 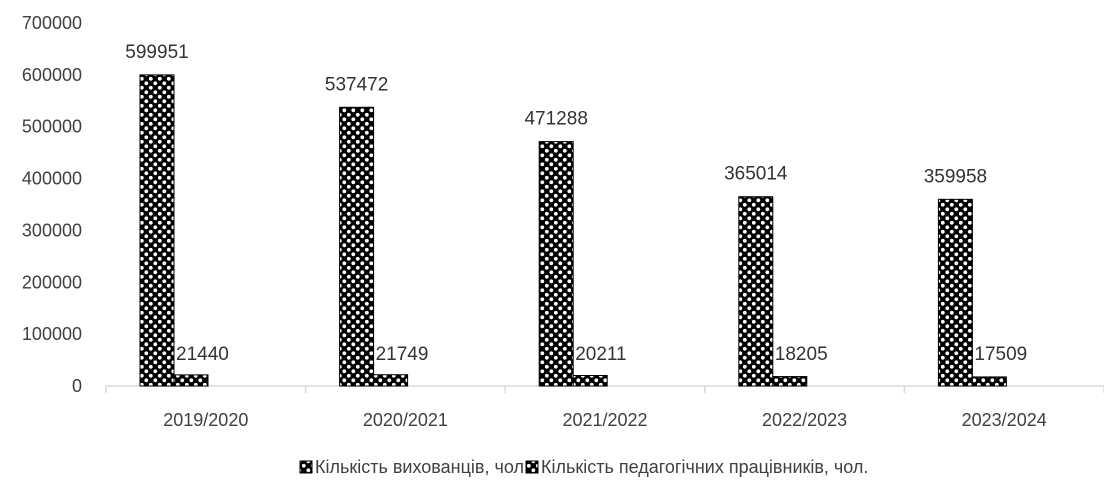 I want to click on y-tick-label: 600000, so click(x=52, y=75).